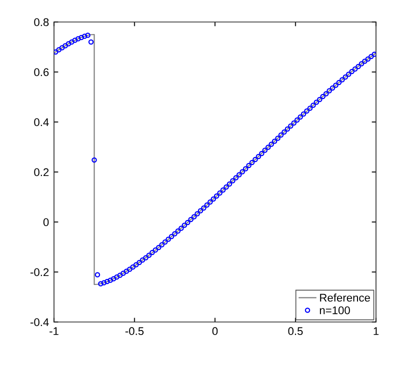 This screenshot has width=415, height=367. Describe the element at coordinates (376, 331) in the screenshot. I see `x-tick-label: 1` at that location.